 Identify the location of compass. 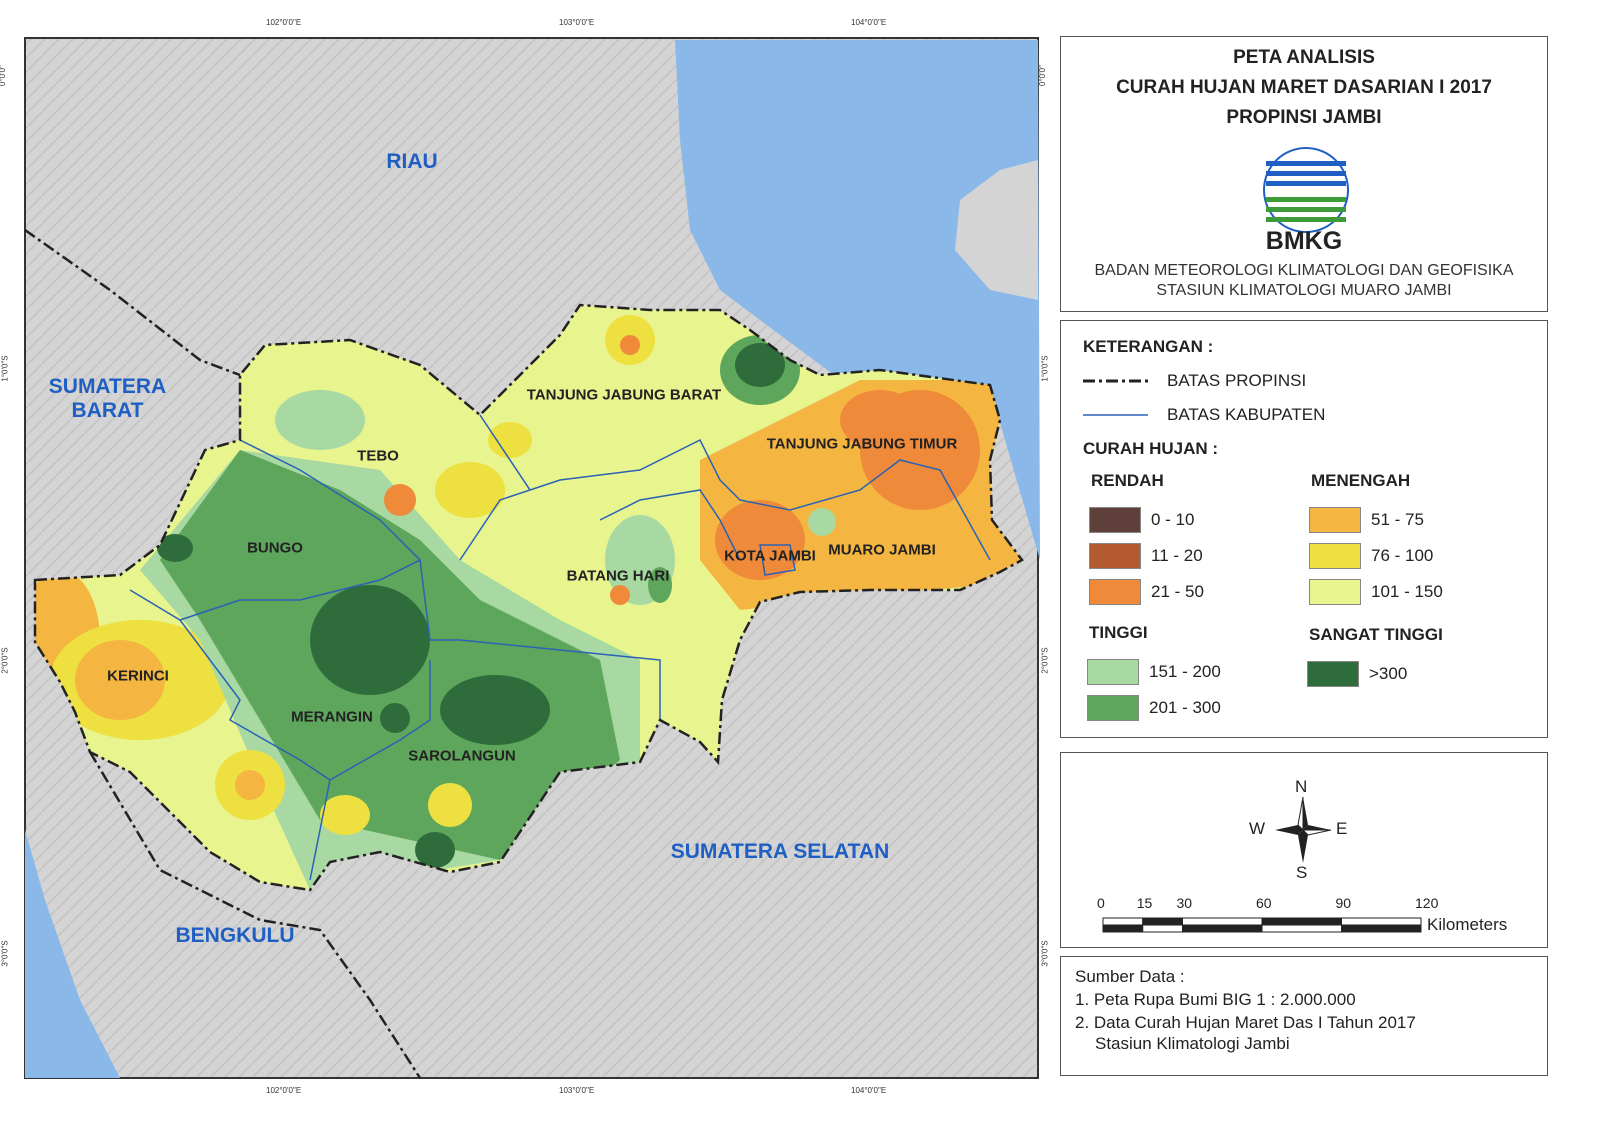
(1303, 829).